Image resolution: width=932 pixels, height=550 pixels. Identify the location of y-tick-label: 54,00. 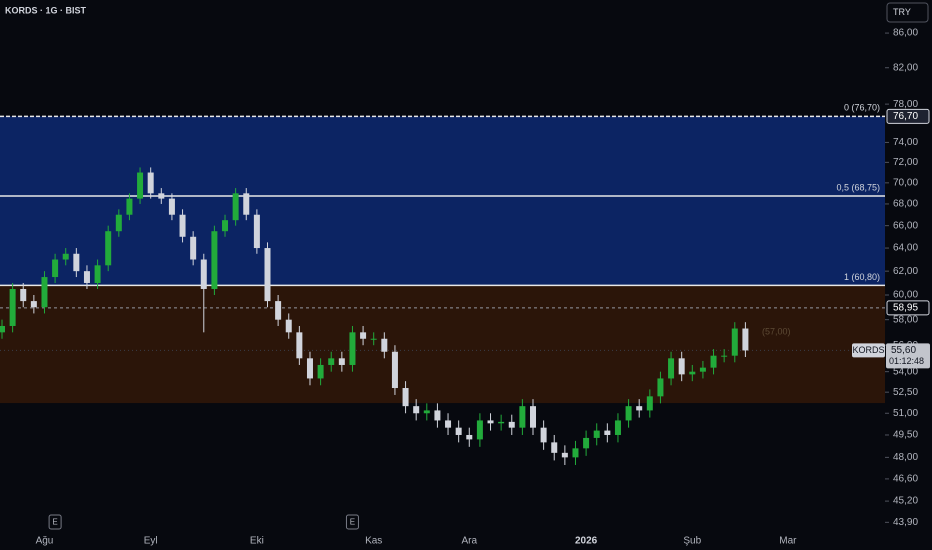
(905, 371).